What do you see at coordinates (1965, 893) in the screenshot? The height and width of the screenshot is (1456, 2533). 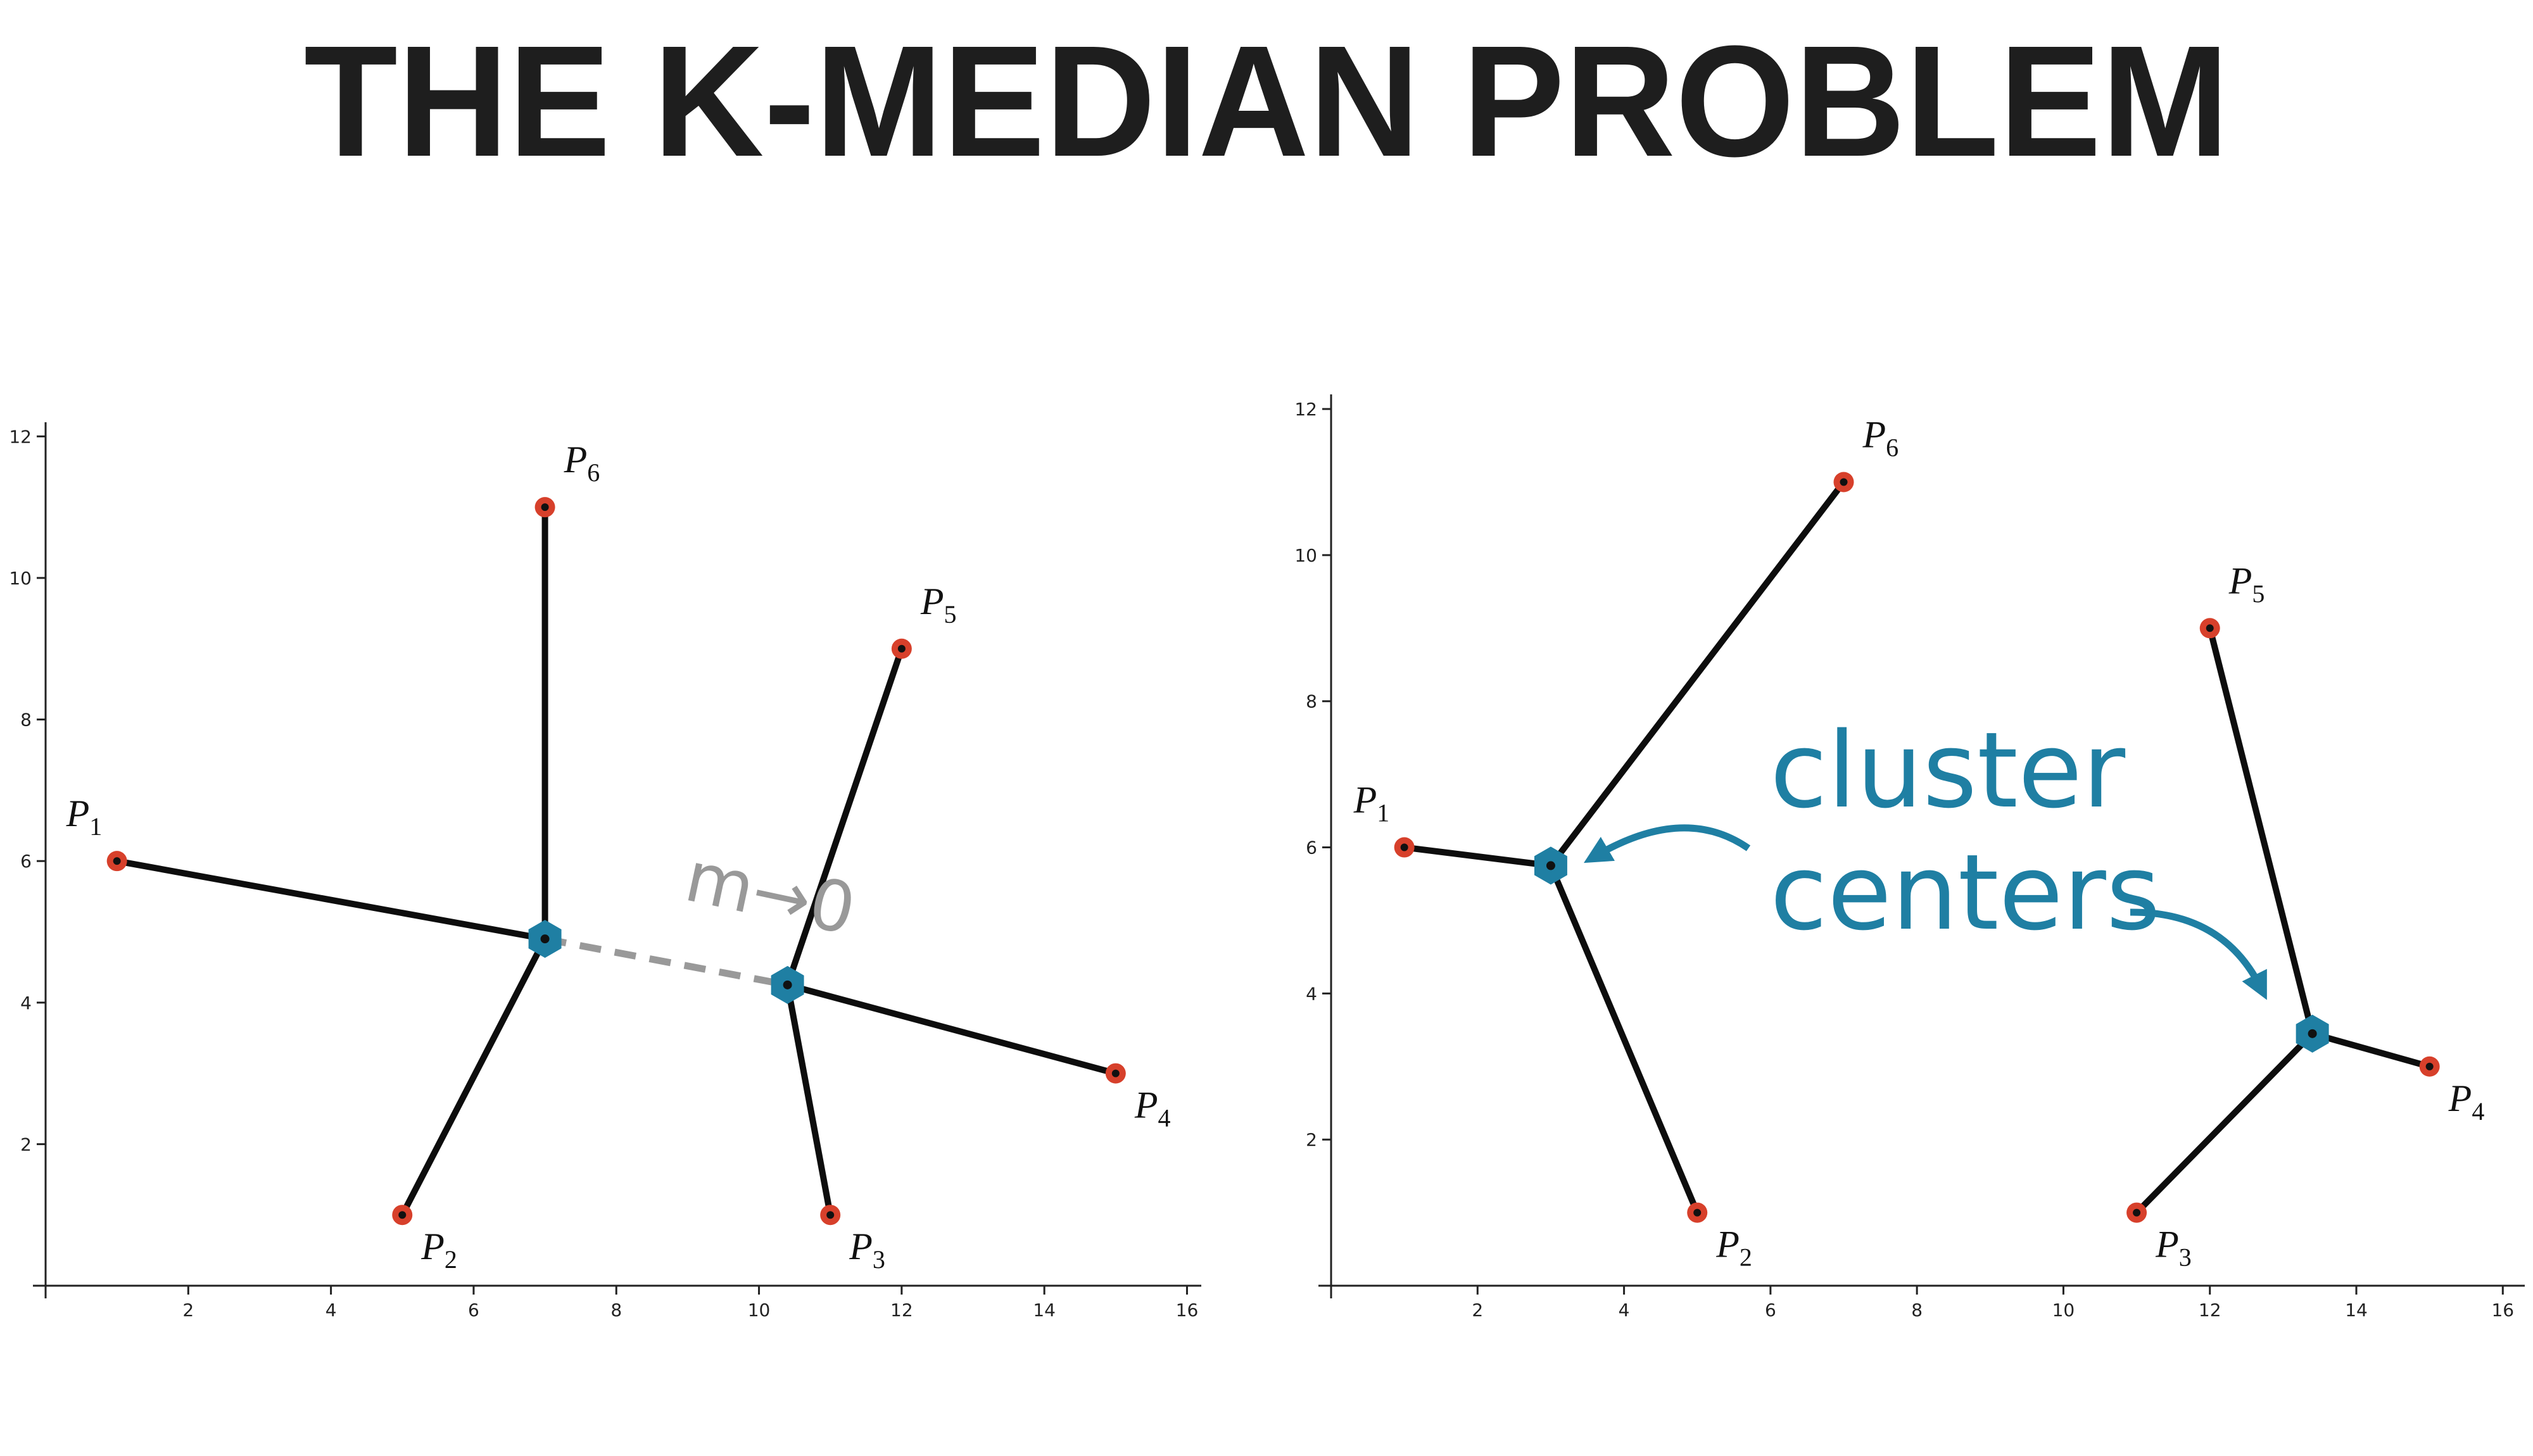 I see `annotation: centers` at bounding box center [1965, 893].